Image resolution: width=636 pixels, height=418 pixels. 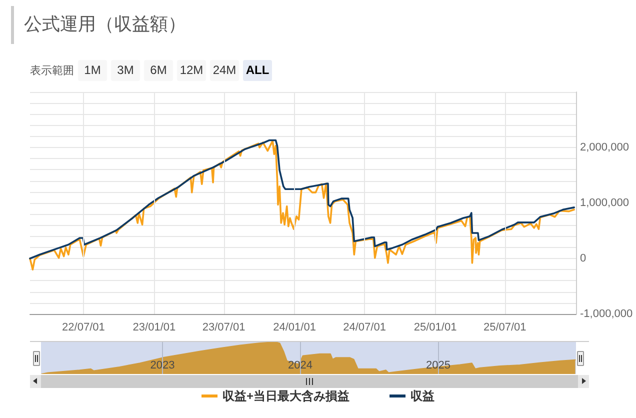 What do you see at coordinates (191, 70) in the screenshot?
I see `range-button: 12M` at bounding box center [191, 70].